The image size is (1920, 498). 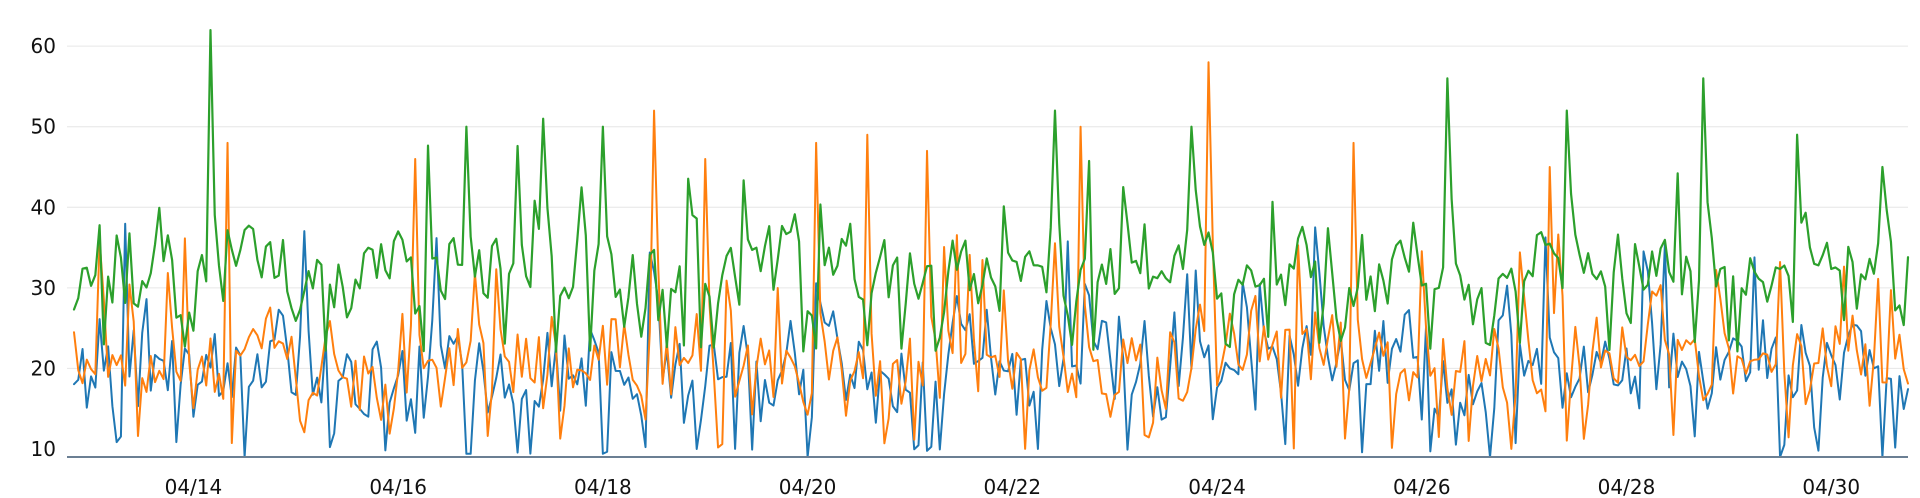 What do you see at coordinates (43, 449) in the screenshot?
I see `y-tick-label: 10` at bounding box center [43, 449].